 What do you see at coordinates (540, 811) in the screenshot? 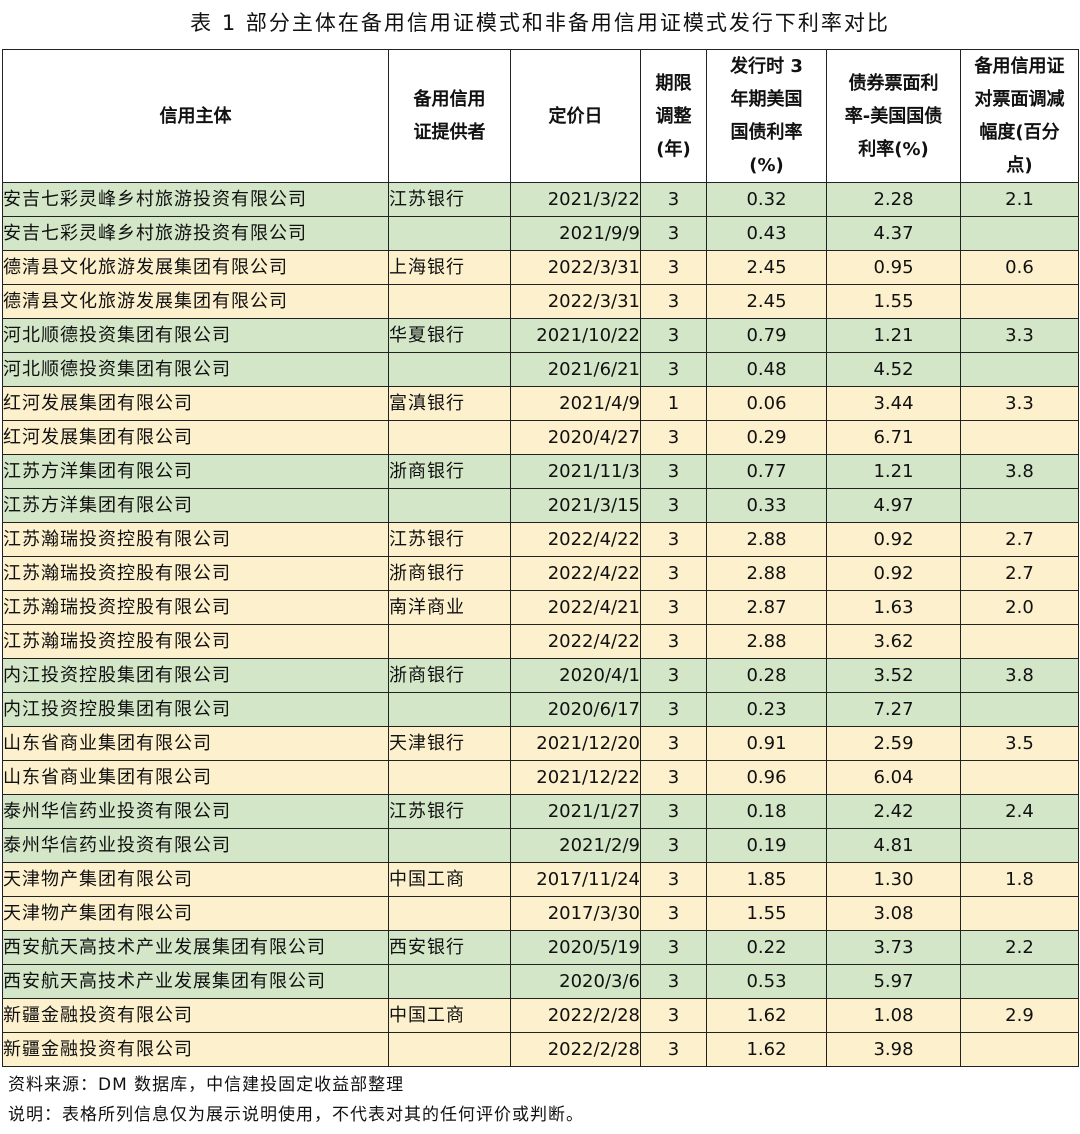
I see `table-row: 泰州华信药业投资有限公司 江苏银行 2021/1/27 3 0.18 2.42 2.4` at bounding box center [540, 811].